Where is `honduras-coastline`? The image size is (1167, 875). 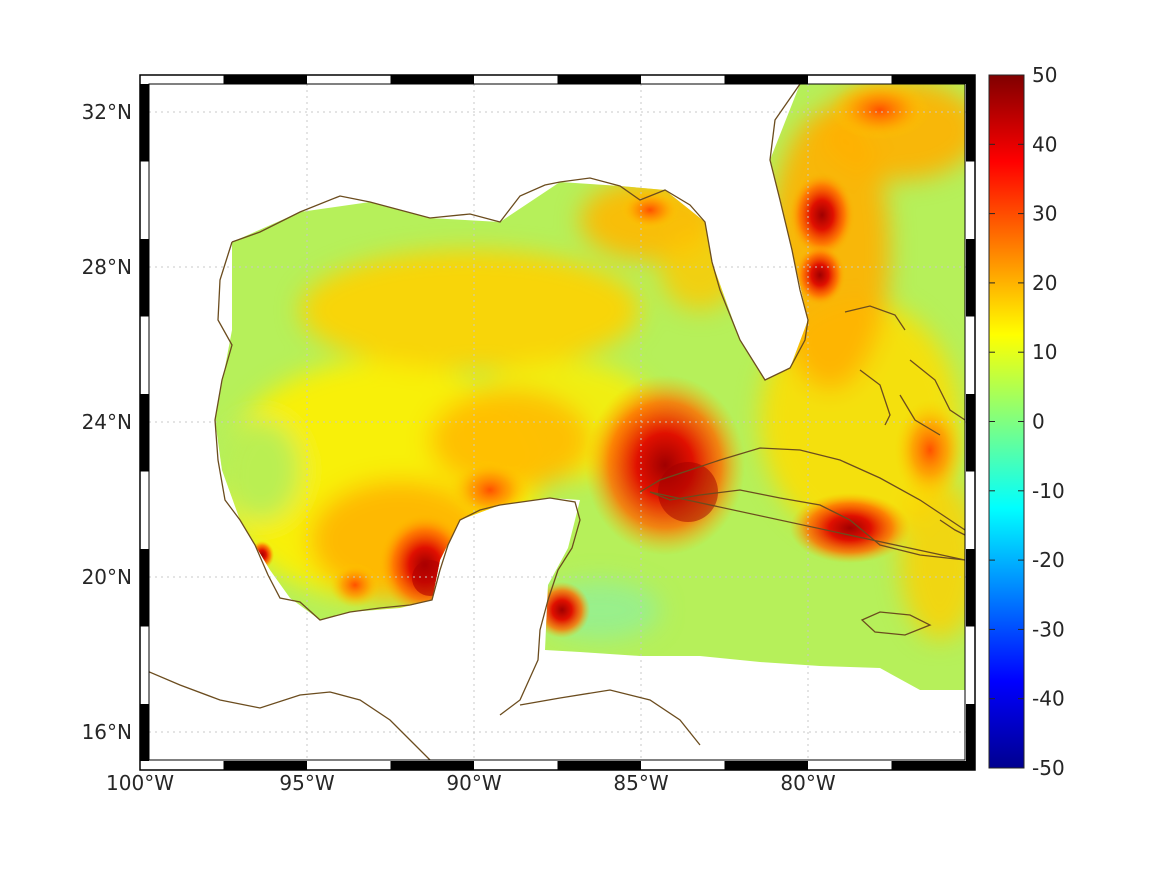 honduras-coastline is located at coordinates (610, 717).